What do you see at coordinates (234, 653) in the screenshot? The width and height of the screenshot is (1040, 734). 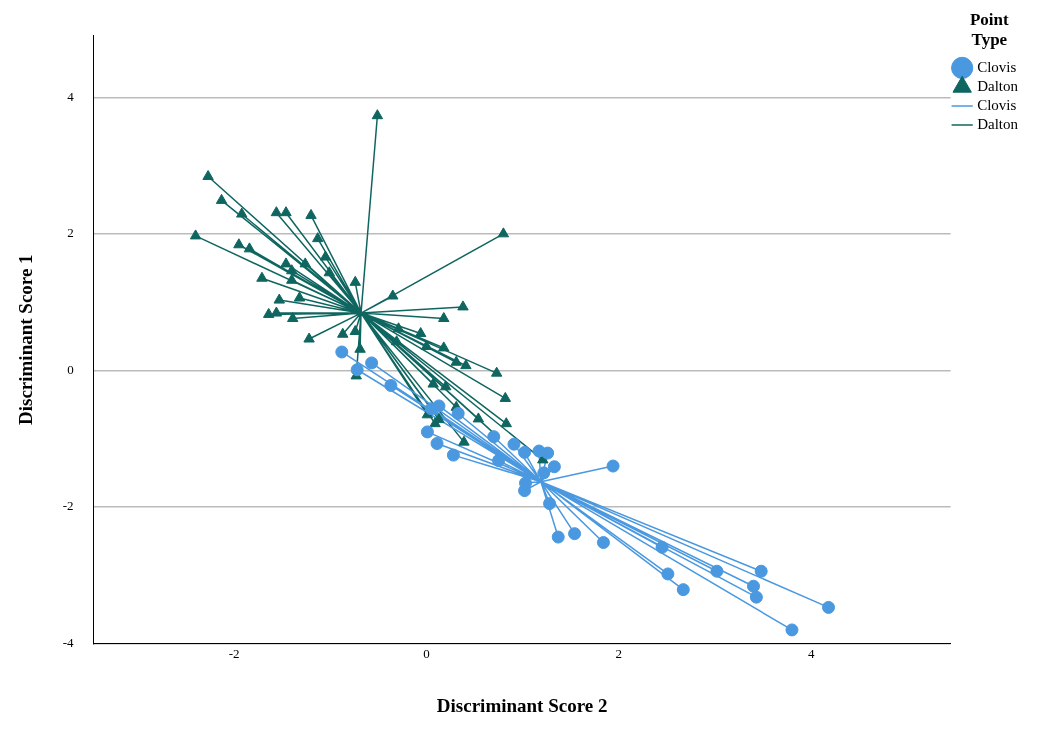 I see `x-tick-label: -2` at bounding box center [234, 653].